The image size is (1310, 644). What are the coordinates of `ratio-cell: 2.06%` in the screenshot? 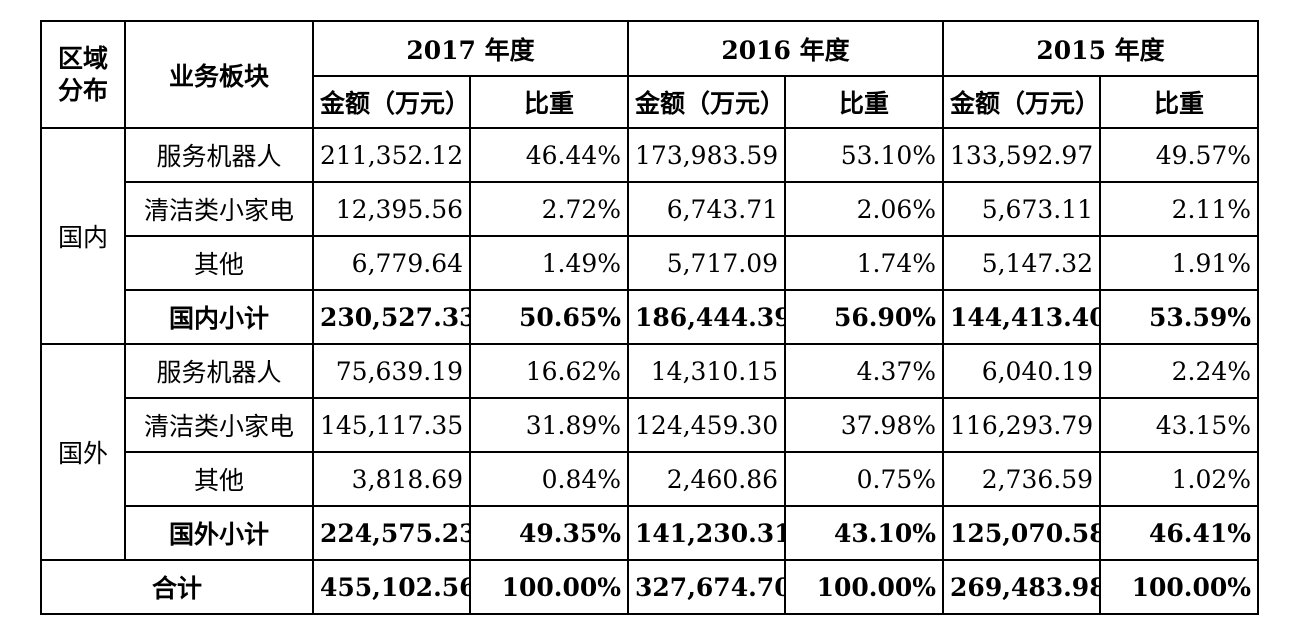 It's located at (864, 209).